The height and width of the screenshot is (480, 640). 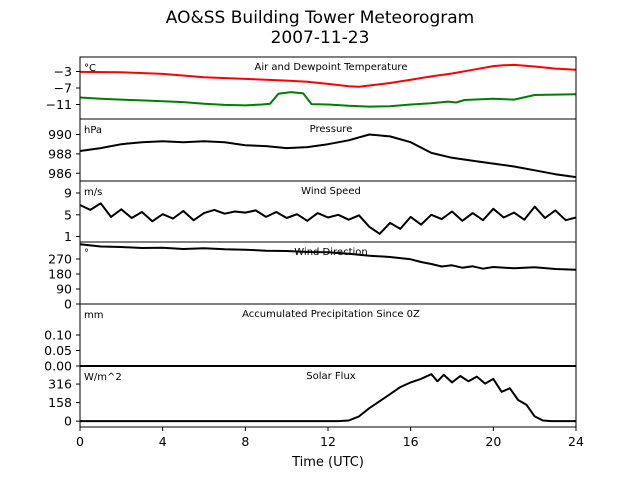 What do you see at coordinates (331, 129) in the screenshot?
I see `panel-2-title: Pressure` at bounding box center [331, 129].